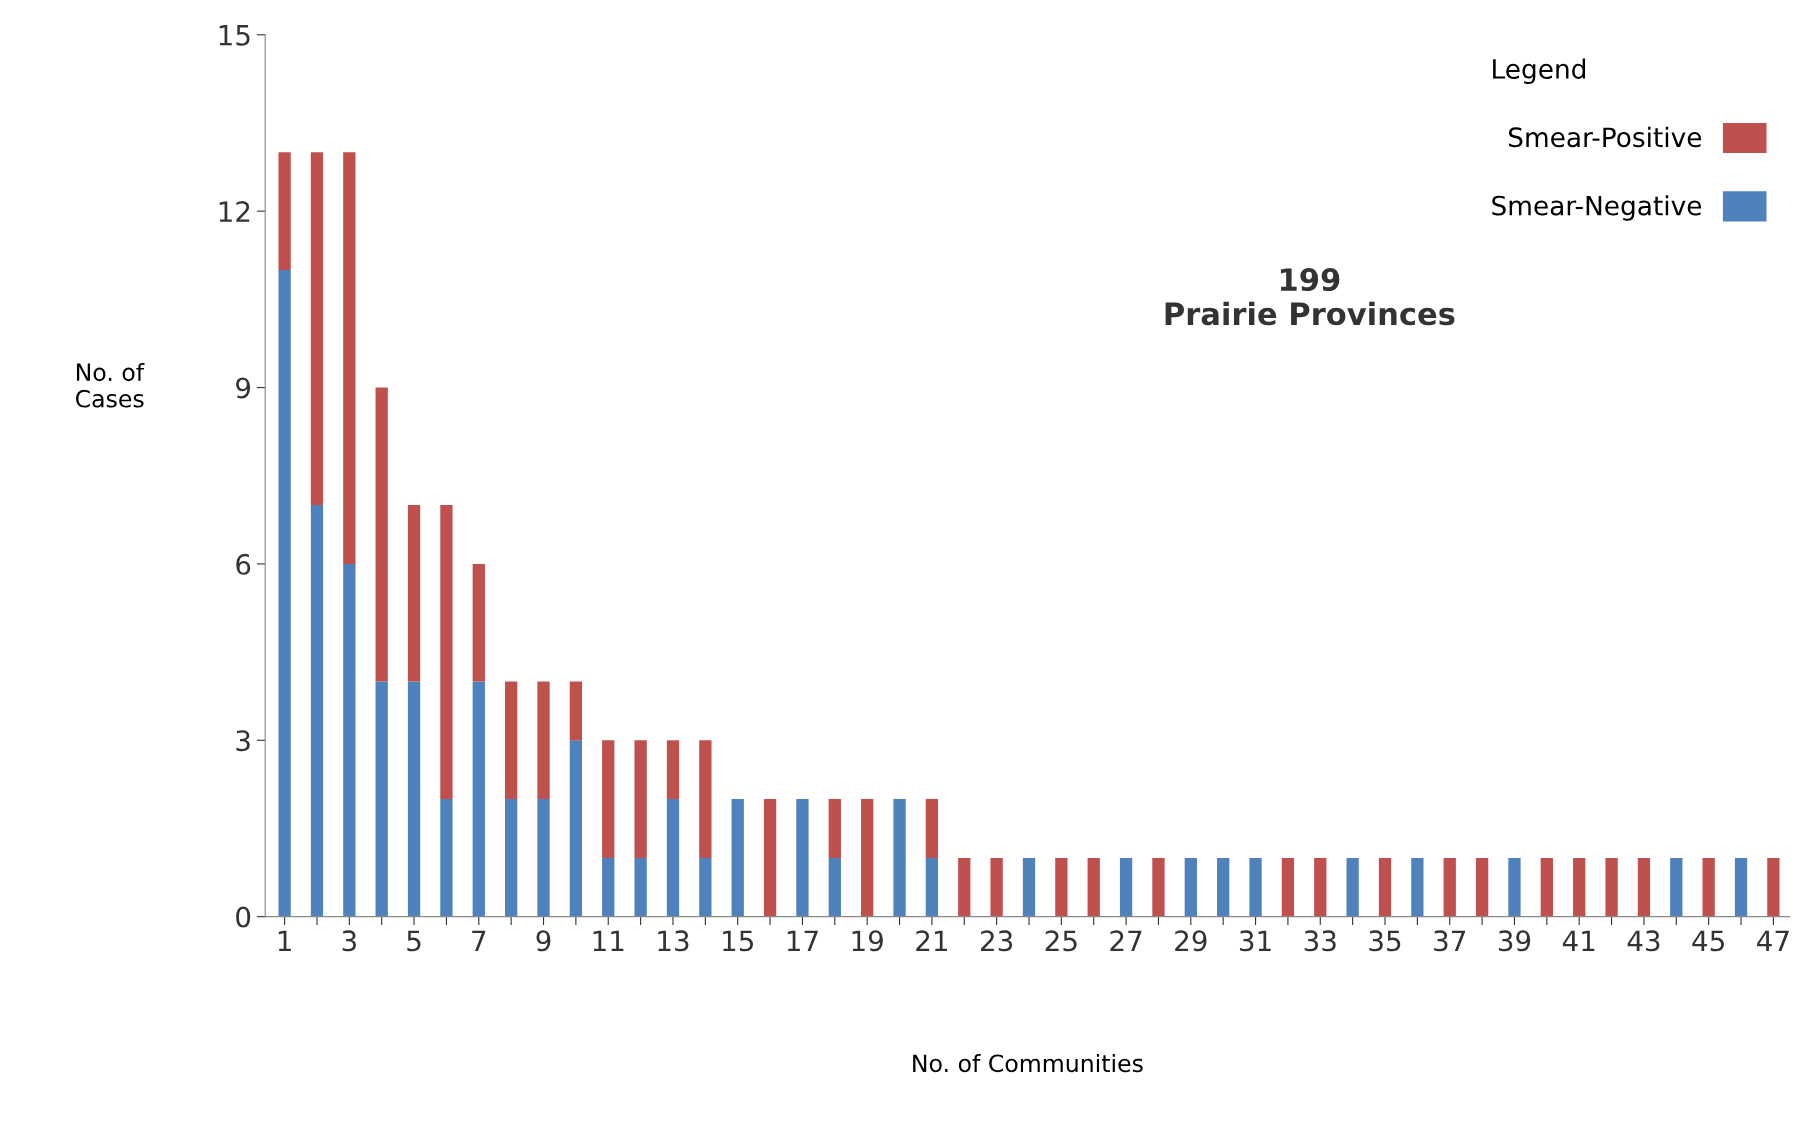 The width and height of the screenshot is (1804, 1122). I want to click on x-tick-label: 29, so click(1191, 941).